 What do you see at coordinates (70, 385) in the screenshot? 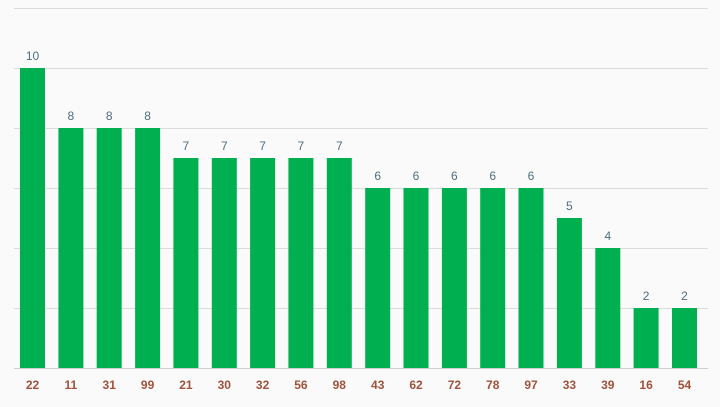
I see `x-tick-label-11: 11` at bounding box center [70, 385].